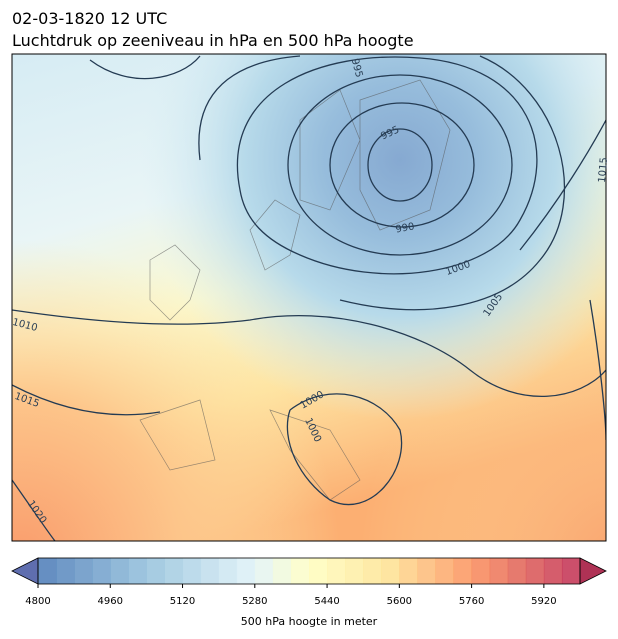  Describe the element at coordinates (25, 571) in the screenshot. I see `colorbar-extend-low` at that location.